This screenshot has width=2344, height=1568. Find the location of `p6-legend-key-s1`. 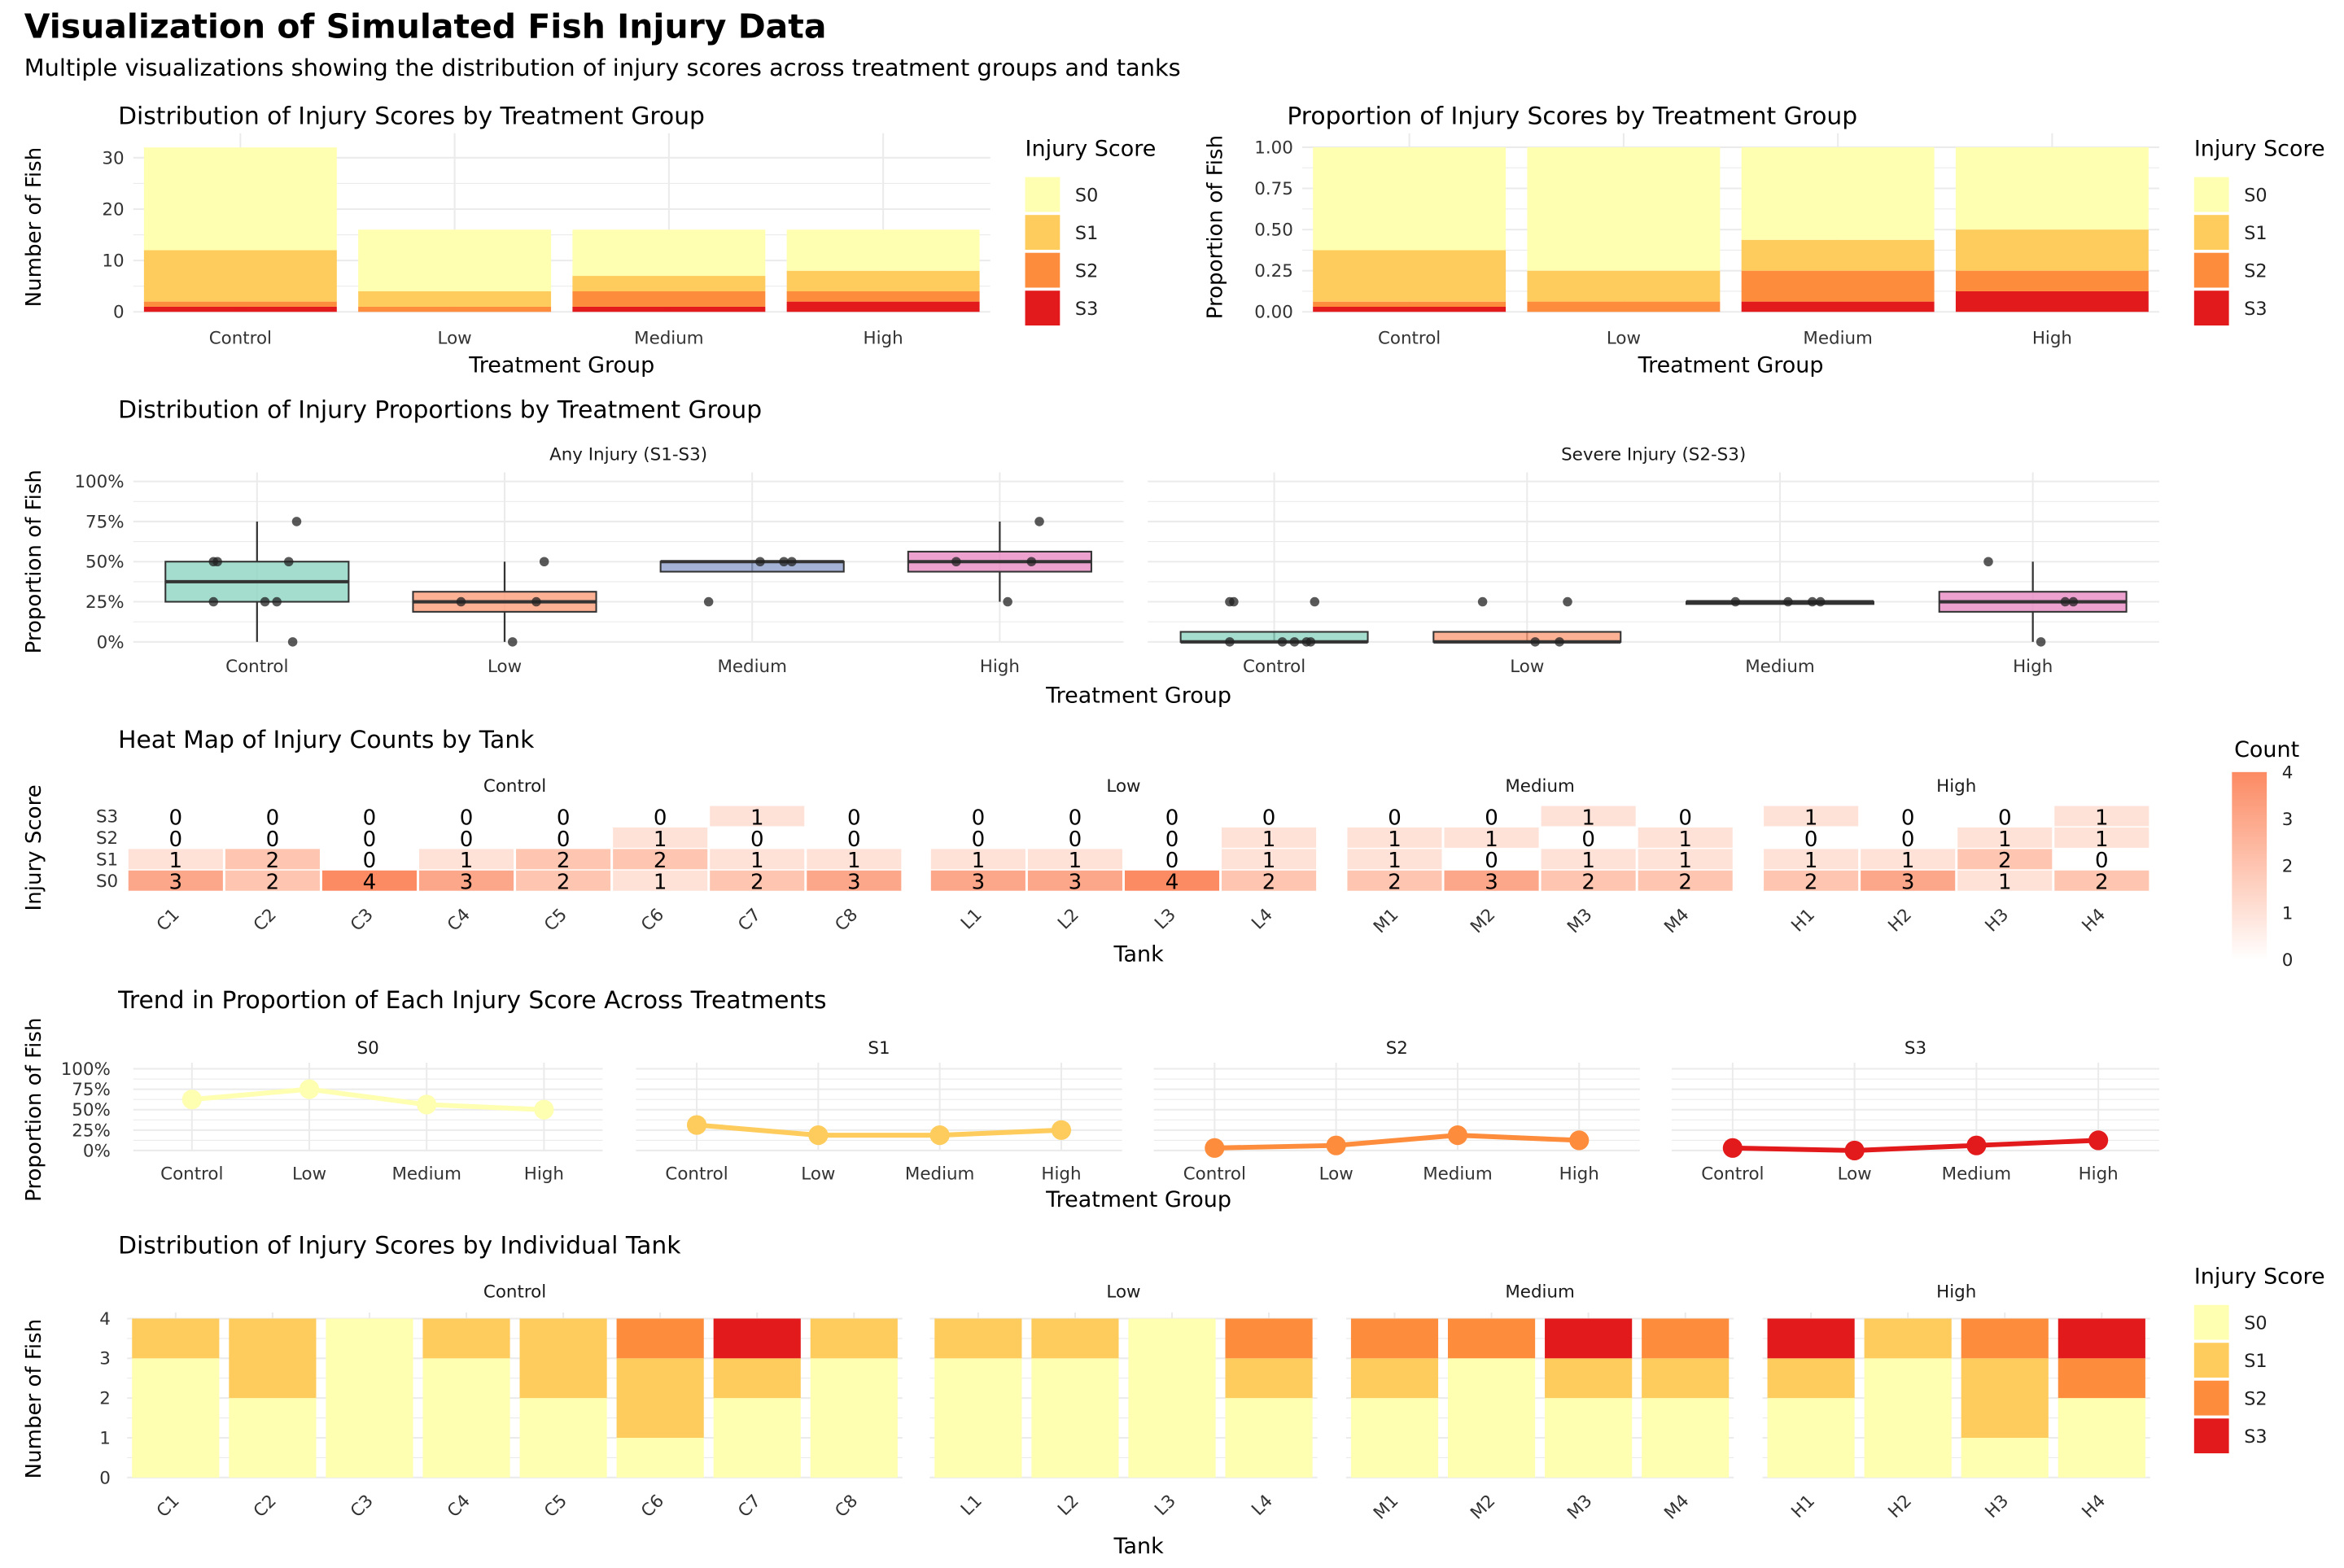

p6-legend-key-s1 is located at coordinates (2211, 1360).